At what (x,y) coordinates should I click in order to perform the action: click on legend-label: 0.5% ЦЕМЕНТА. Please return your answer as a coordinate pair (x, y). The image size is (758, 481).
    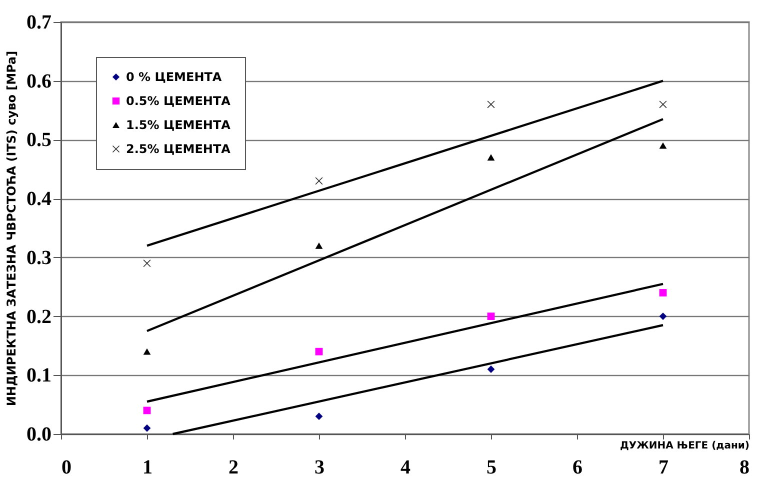
    Looking at the image, I should click on (179, 101).